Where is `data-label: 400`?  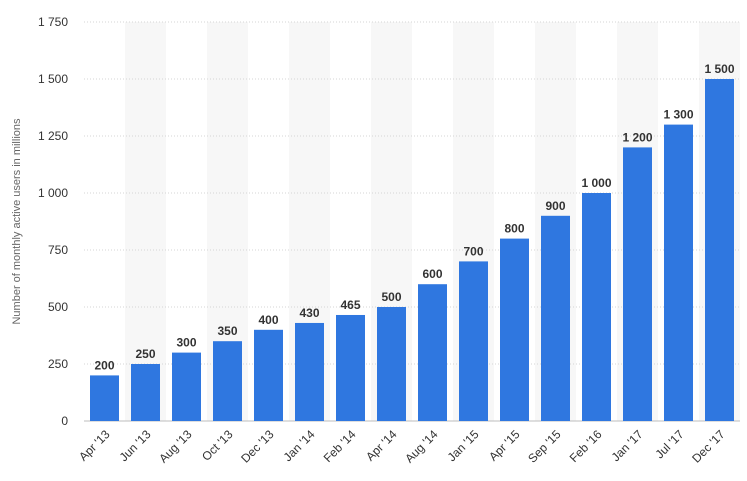
data-label: 400 is located at coordinates (268, 320).